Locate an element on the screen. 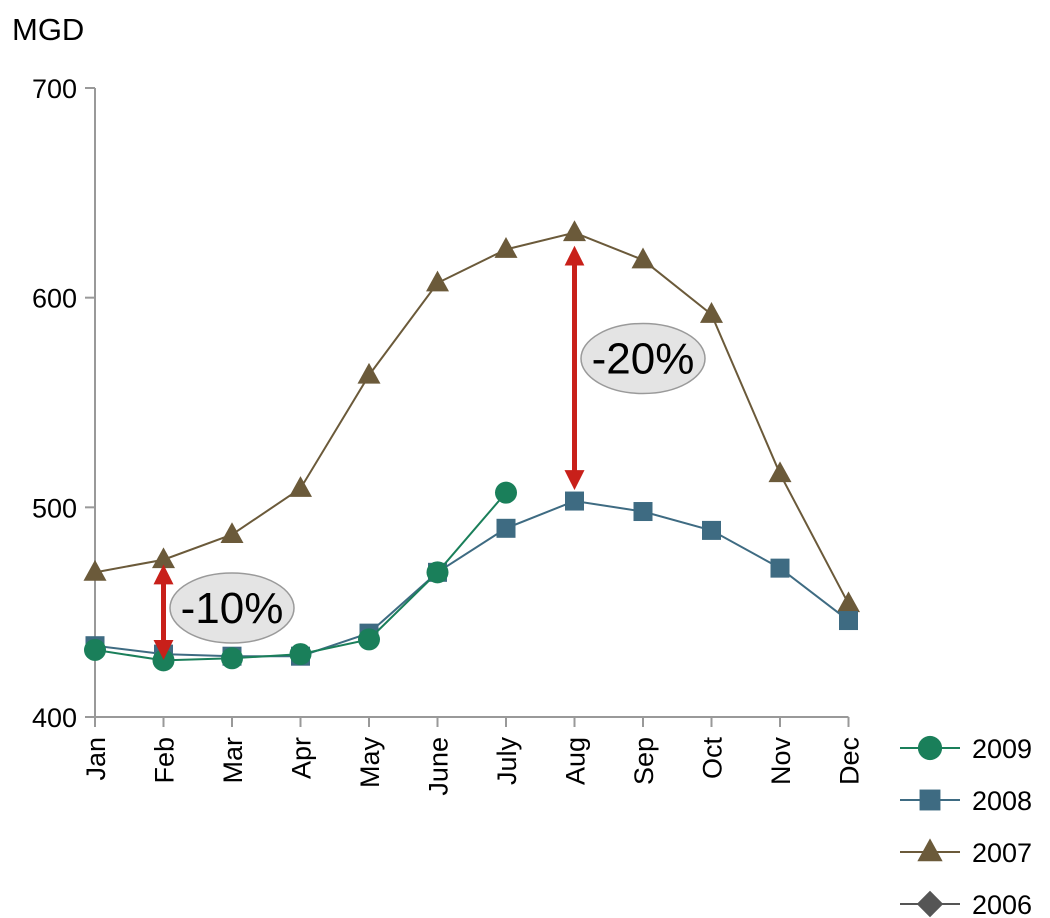  legend-item-2008: 2008 is located at coordinates (966, 801).